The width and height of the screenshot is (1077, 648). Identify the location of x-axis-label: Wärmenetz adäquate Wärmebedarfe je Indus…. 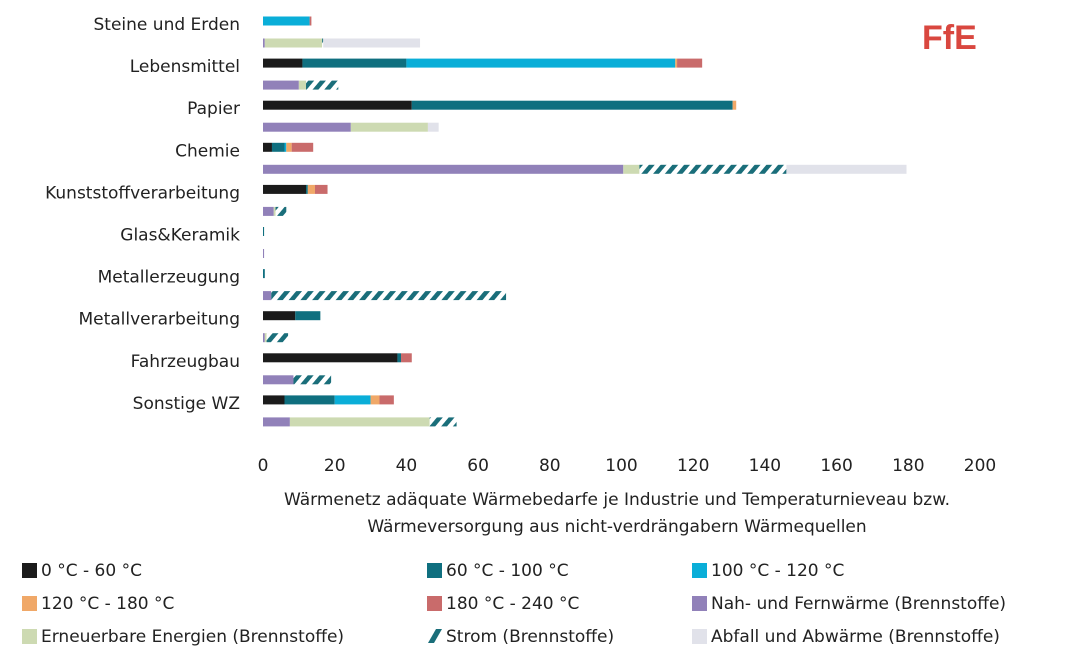
(617, 500).